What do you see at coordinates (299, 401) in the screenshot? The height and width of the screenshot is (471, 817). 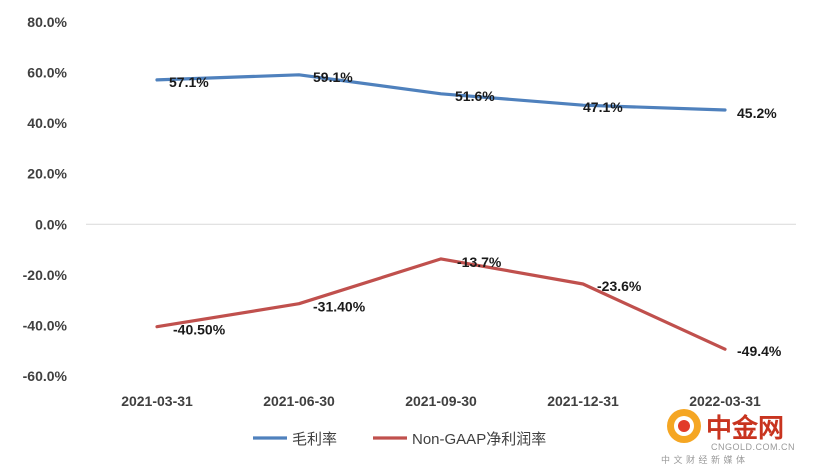 I see `x-tick-label: 2021-06-30` at bounding box center [299, 401].